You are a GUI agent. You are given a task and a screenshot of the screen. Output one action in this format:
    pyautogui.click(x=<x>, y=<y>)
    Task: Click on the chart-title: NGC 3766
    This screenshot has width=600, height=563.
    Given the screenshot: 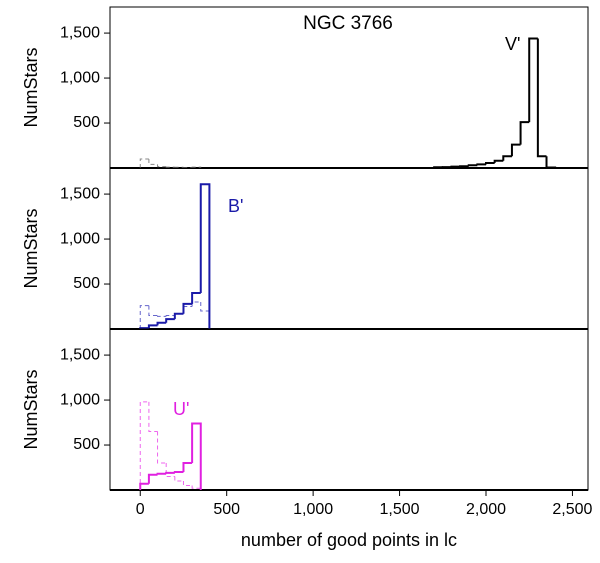 What is the action you would take?
    pyautogui.click(x=348, y=23)
    